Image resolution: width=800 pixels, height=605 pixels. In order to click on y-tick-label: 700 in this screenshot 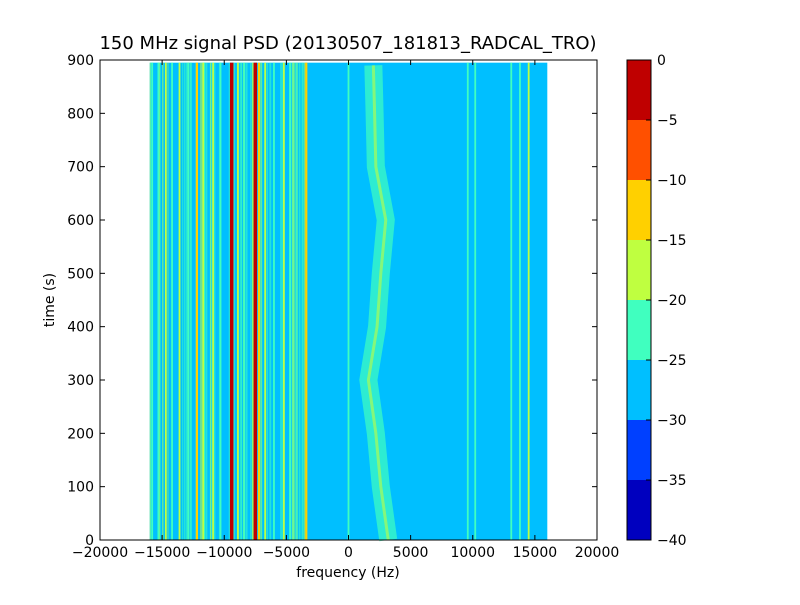, I will do `click(80, 168)`.